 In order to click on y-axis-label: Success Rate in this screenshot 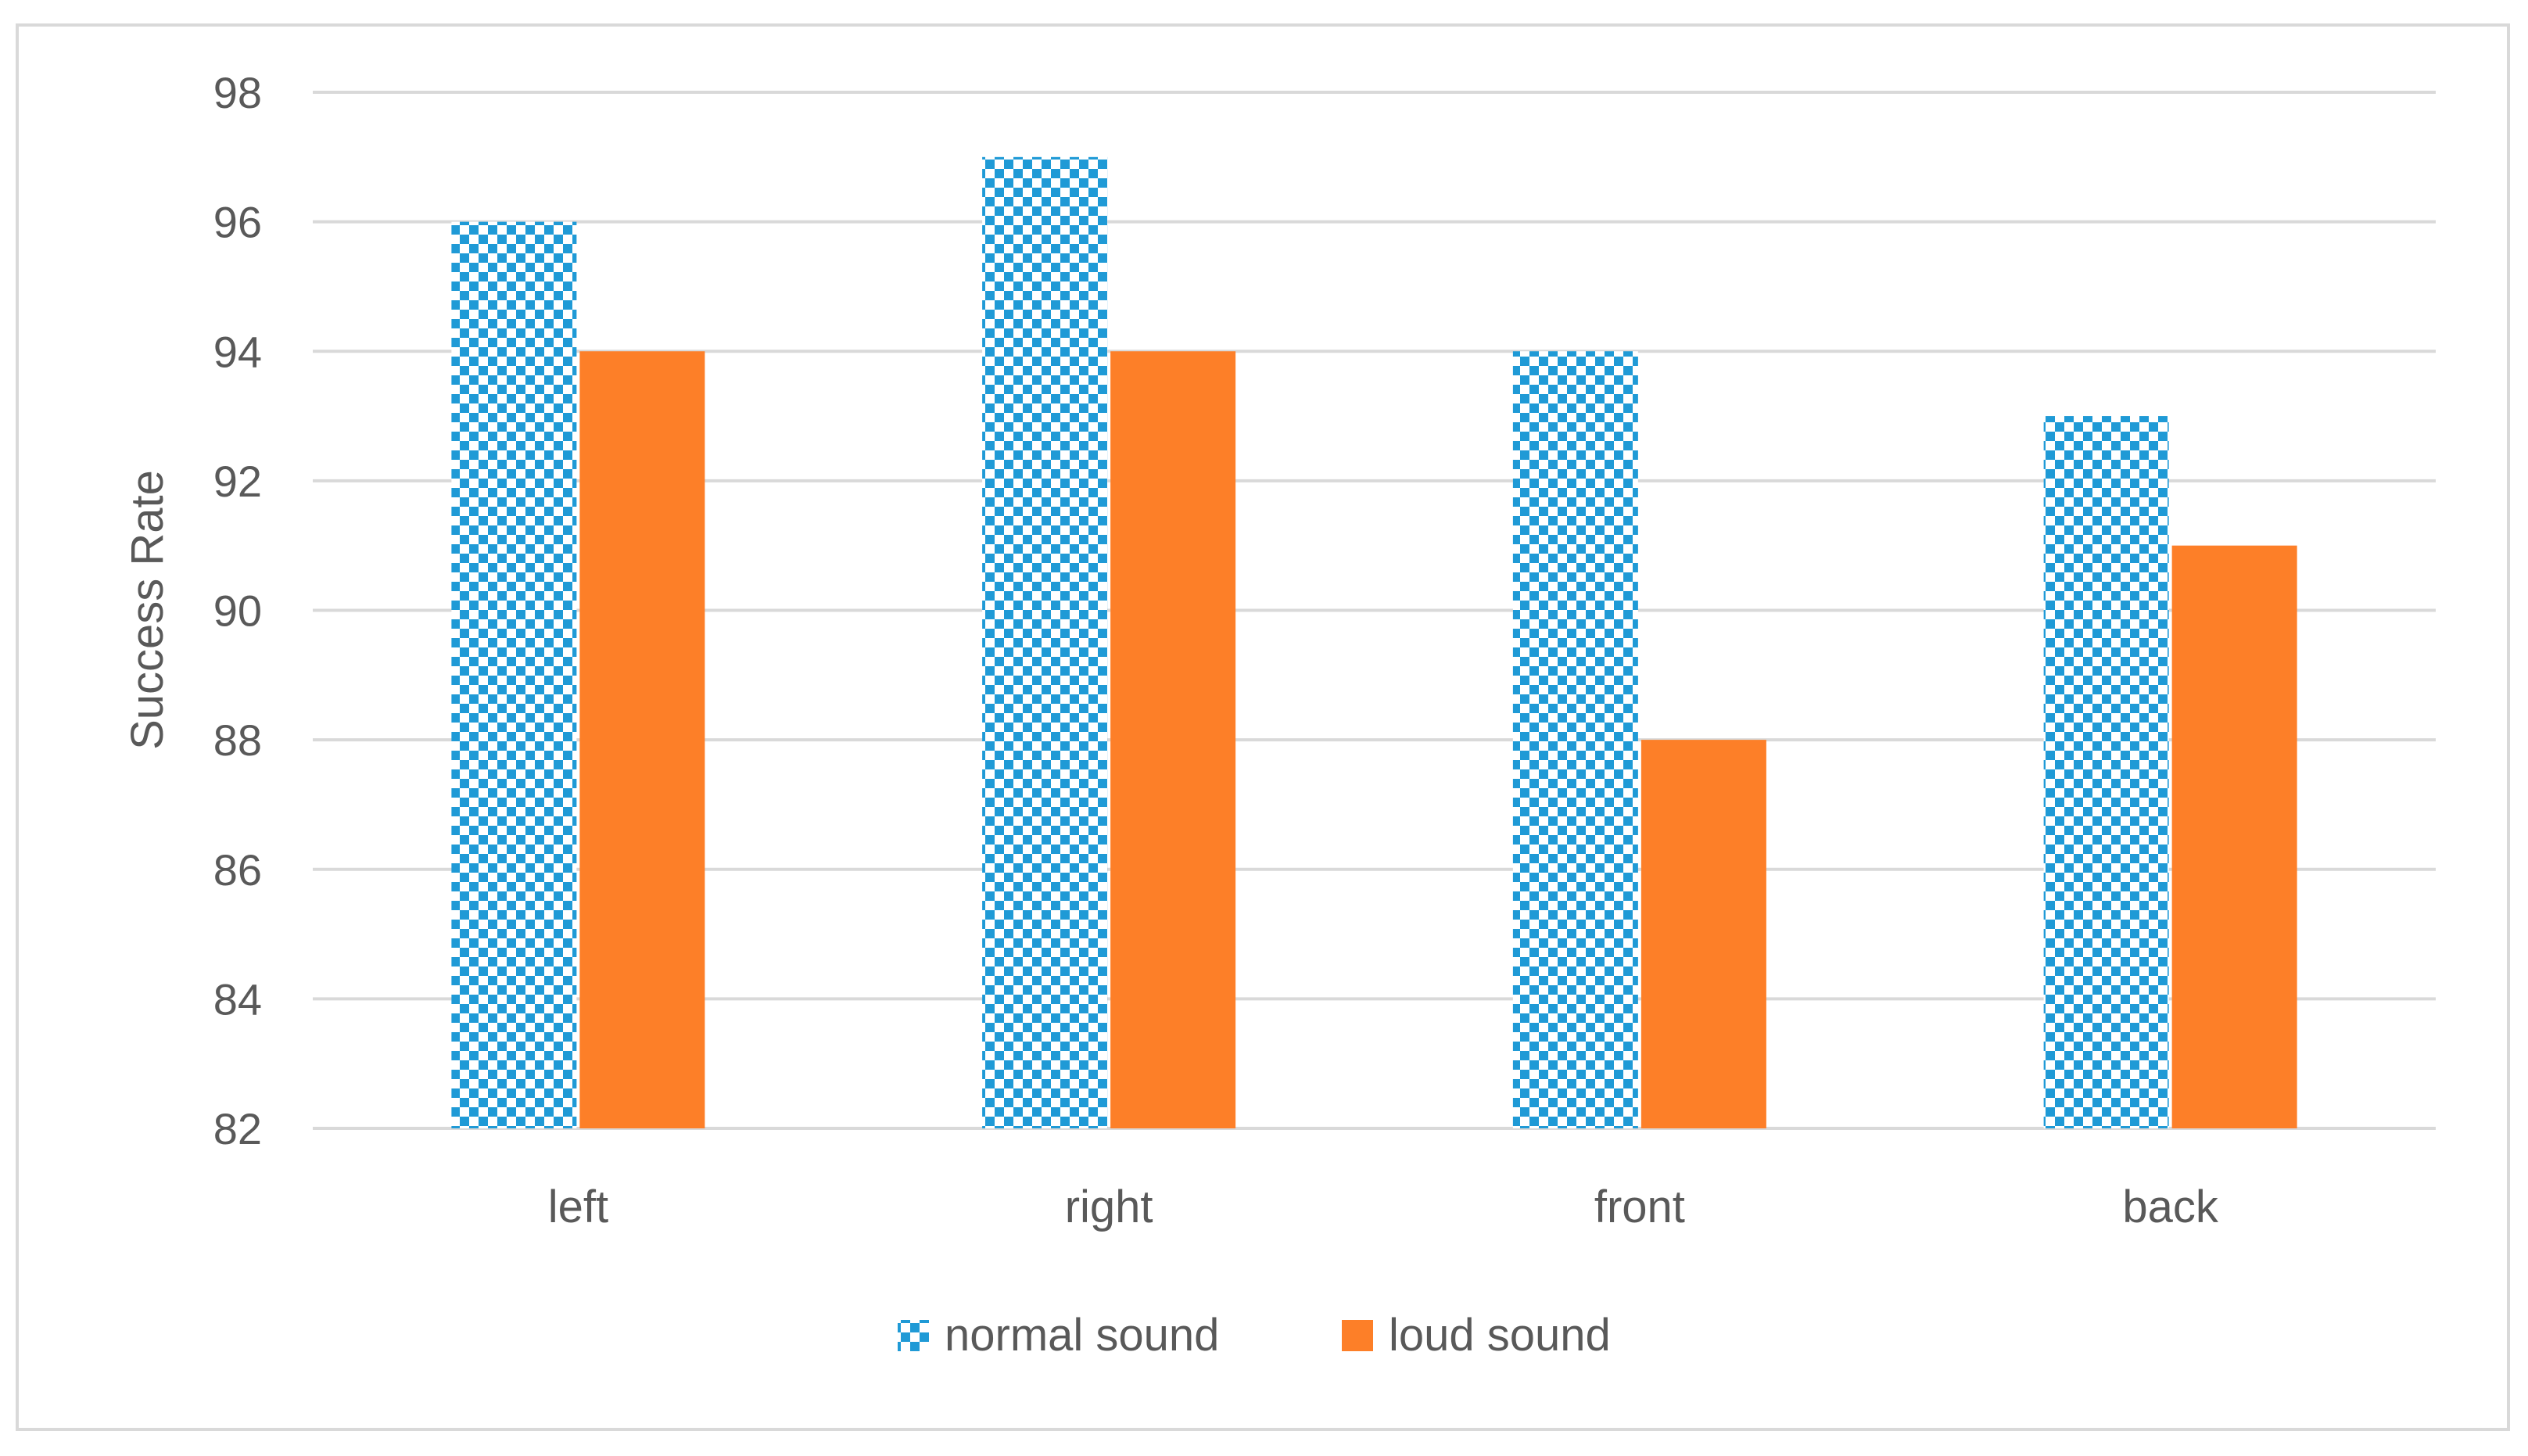, I will do `click(148, 610)`.